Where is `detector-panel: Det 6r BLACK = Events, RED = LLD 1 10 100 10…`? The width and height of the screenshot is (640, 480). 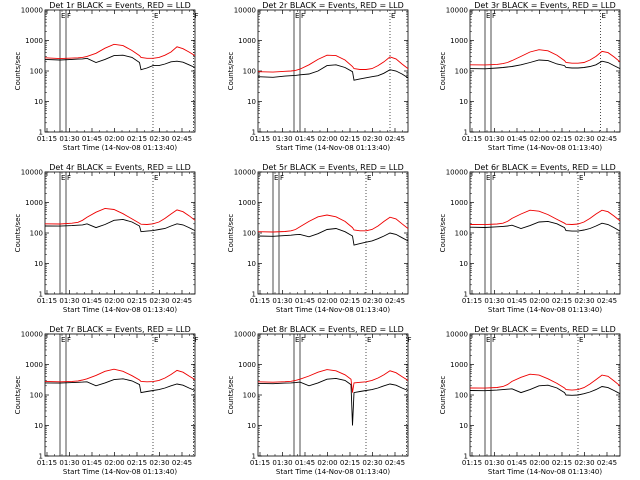
detector-panel: Det 6r BLACK = Events, RED = LLD 1 10 100 10… is located at coordinates (530, 238).